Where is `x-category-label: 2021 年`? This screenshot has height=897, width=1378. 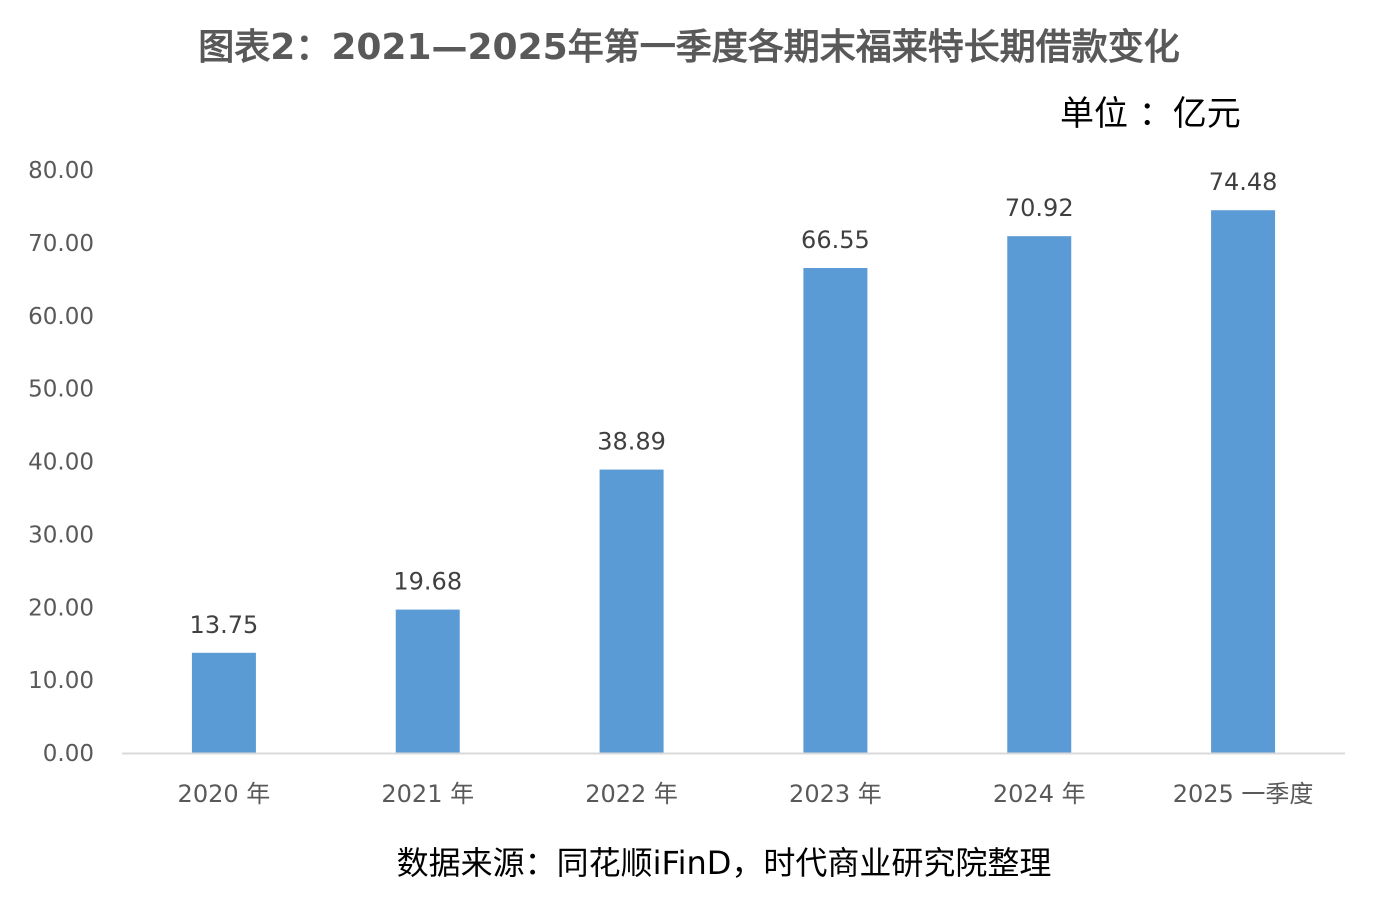
x-category-label: 2021 年 is located at coordinates (427, 794).